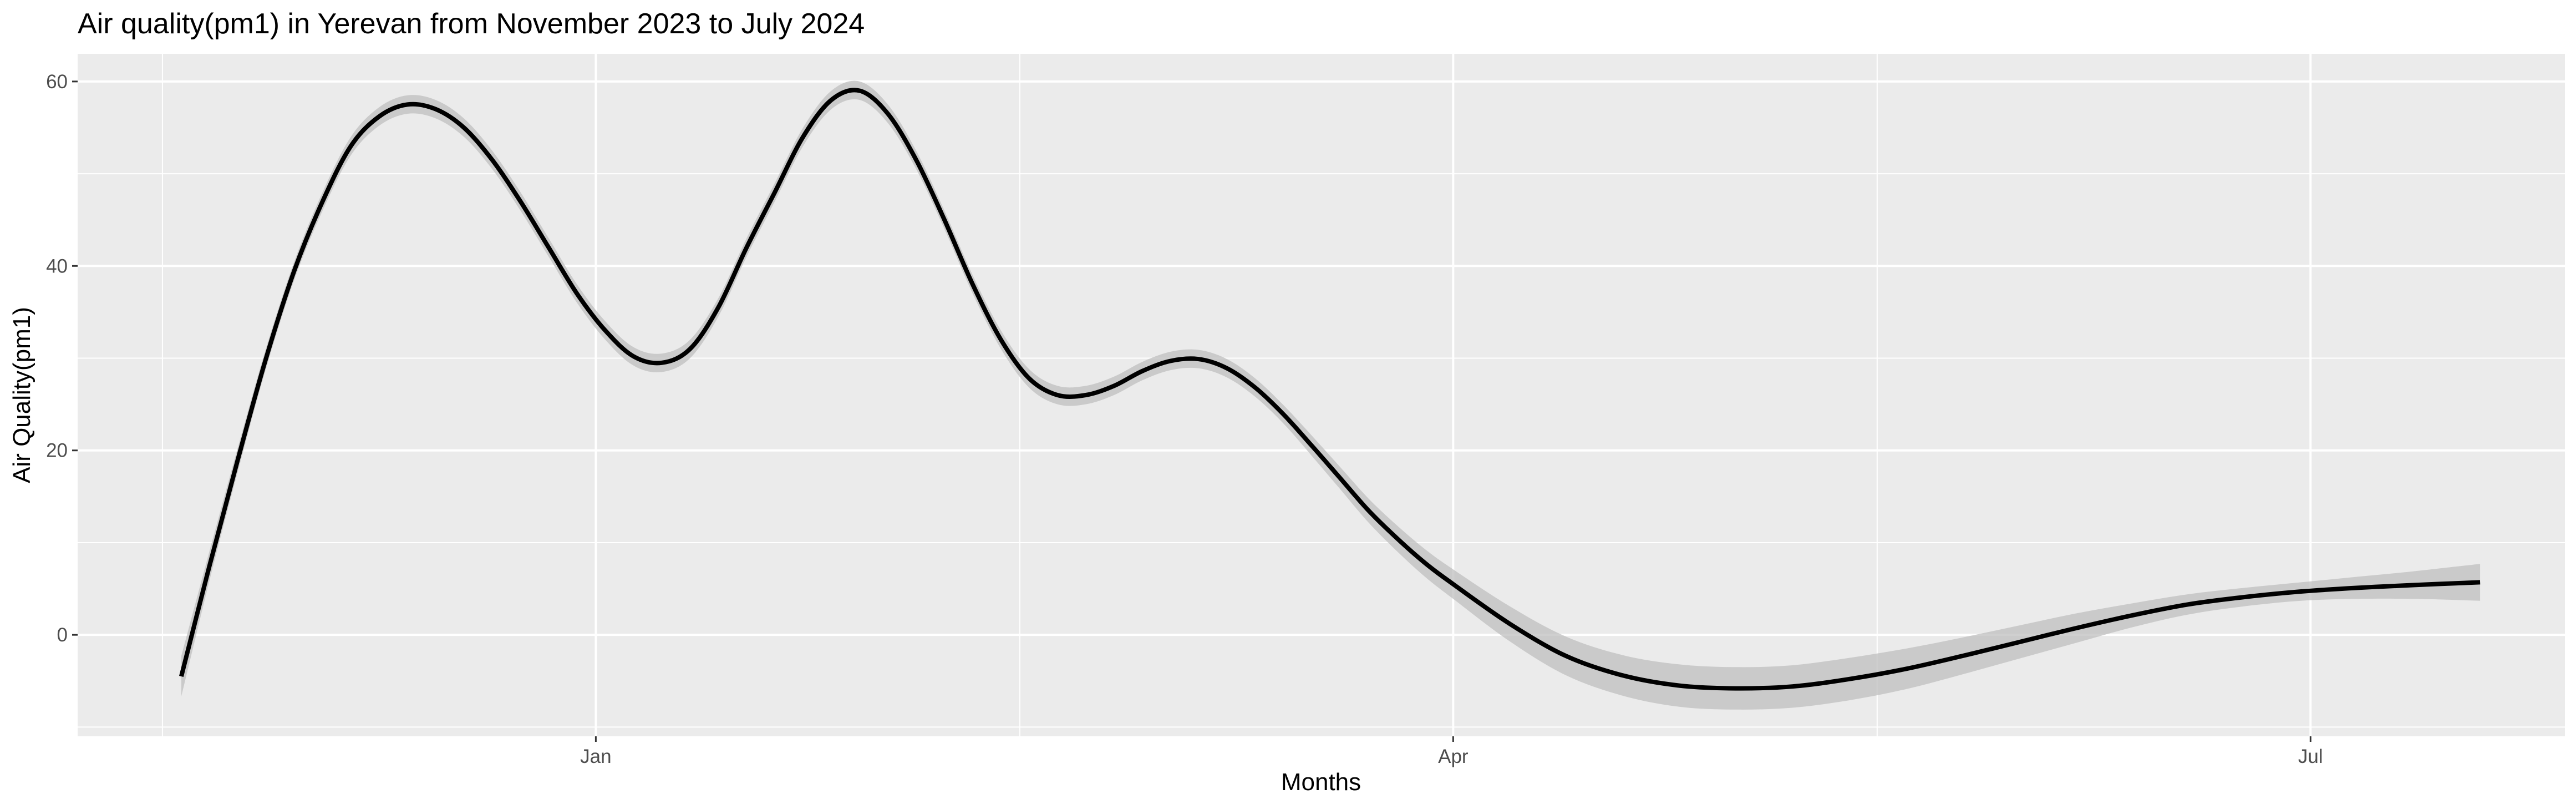 The width and height of the screenshot is (2576, 809). What do you see at coordinates (62, 359) in the screenshot?
I see `y-axis: 0 20 40 60` at bounding box center [62, 359].